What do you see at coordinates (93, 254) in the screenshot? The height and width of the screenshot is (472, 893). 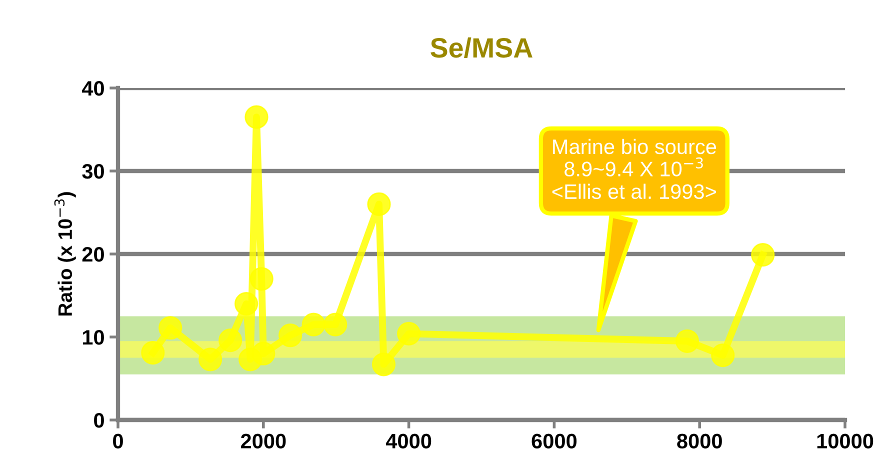 I see `y-tick-label: 20` at bounding box center [93, 254].